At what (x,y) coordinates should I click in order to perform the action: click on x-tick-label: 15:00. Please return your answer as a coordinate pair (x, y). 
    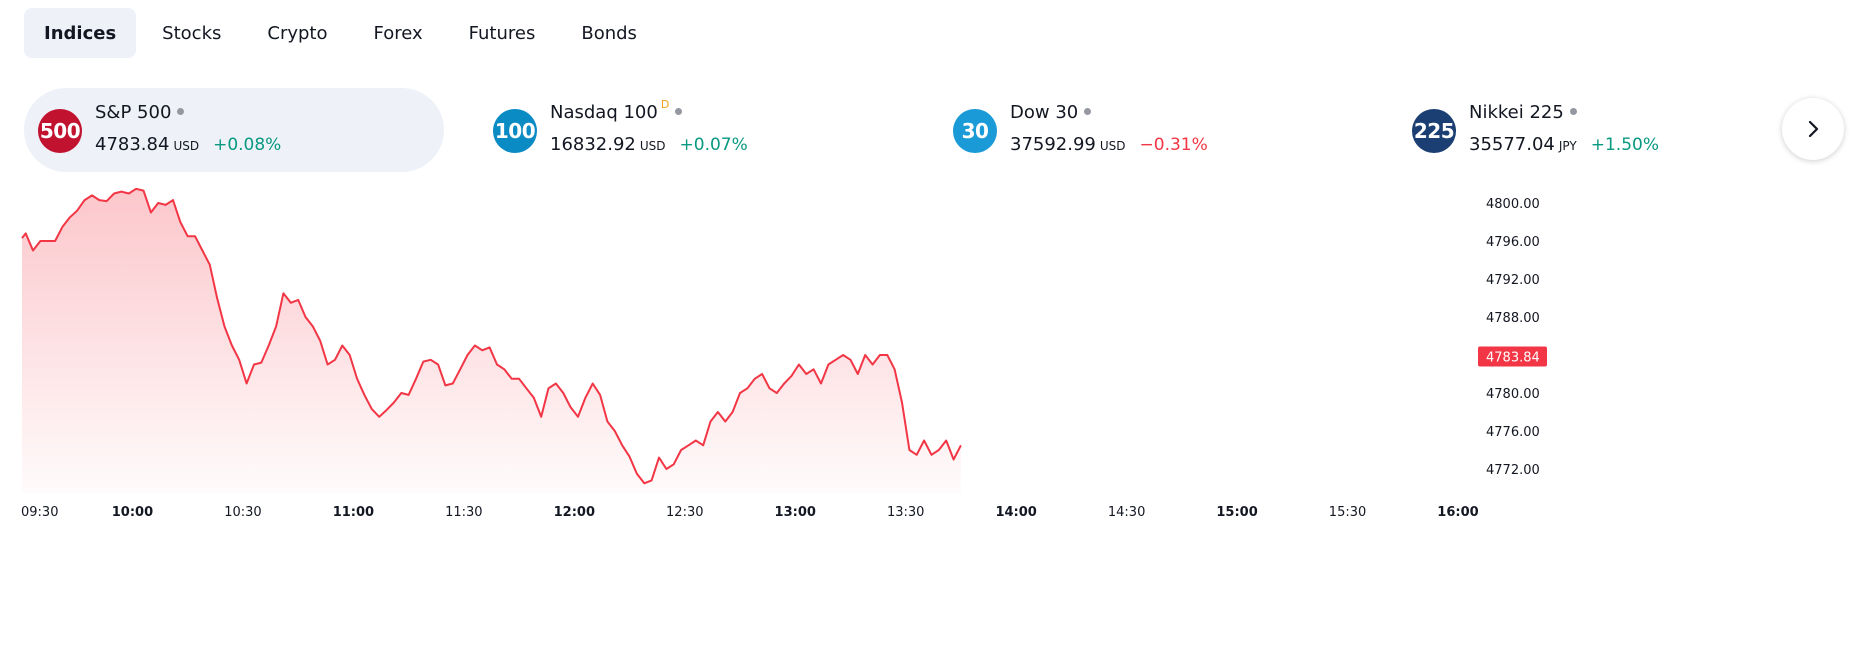
    Looking at the image, I should click on (1236, 512).